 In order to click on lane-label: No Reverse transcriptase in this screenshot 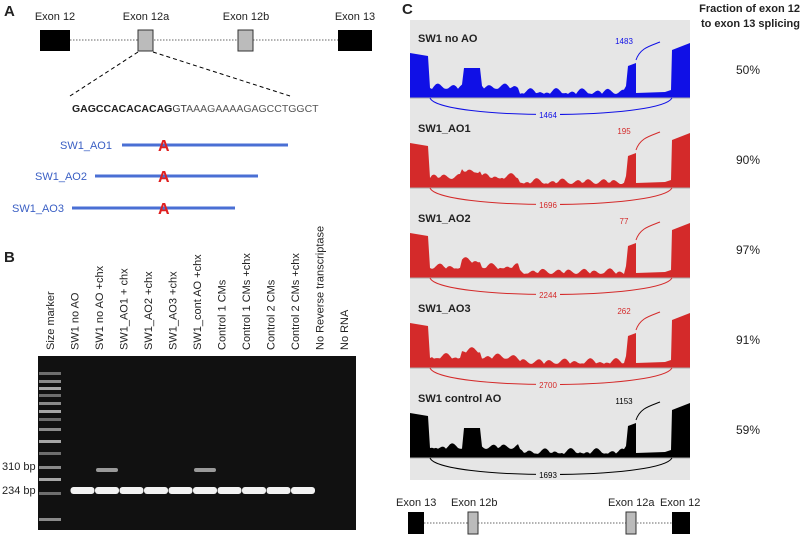, I will do `click(321, 288)`.